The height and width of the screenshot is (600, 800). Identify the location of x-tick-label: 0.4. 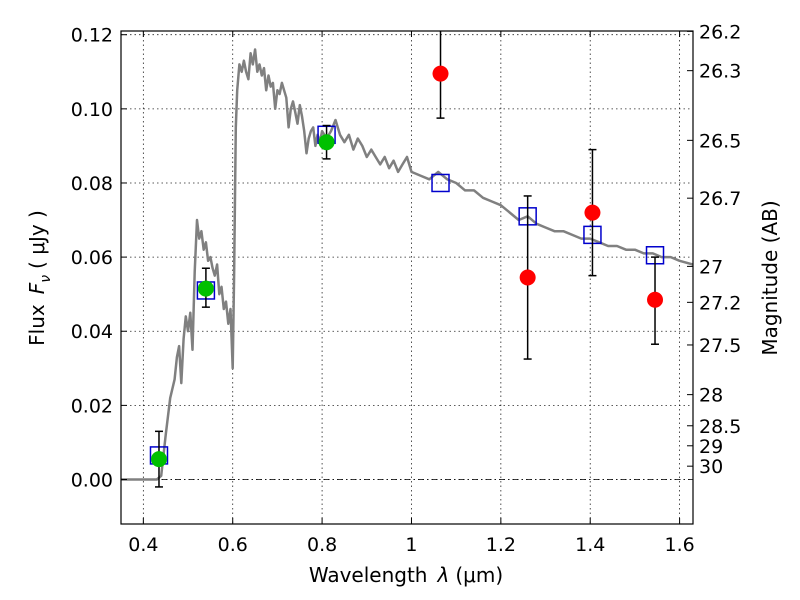
(143, 545).